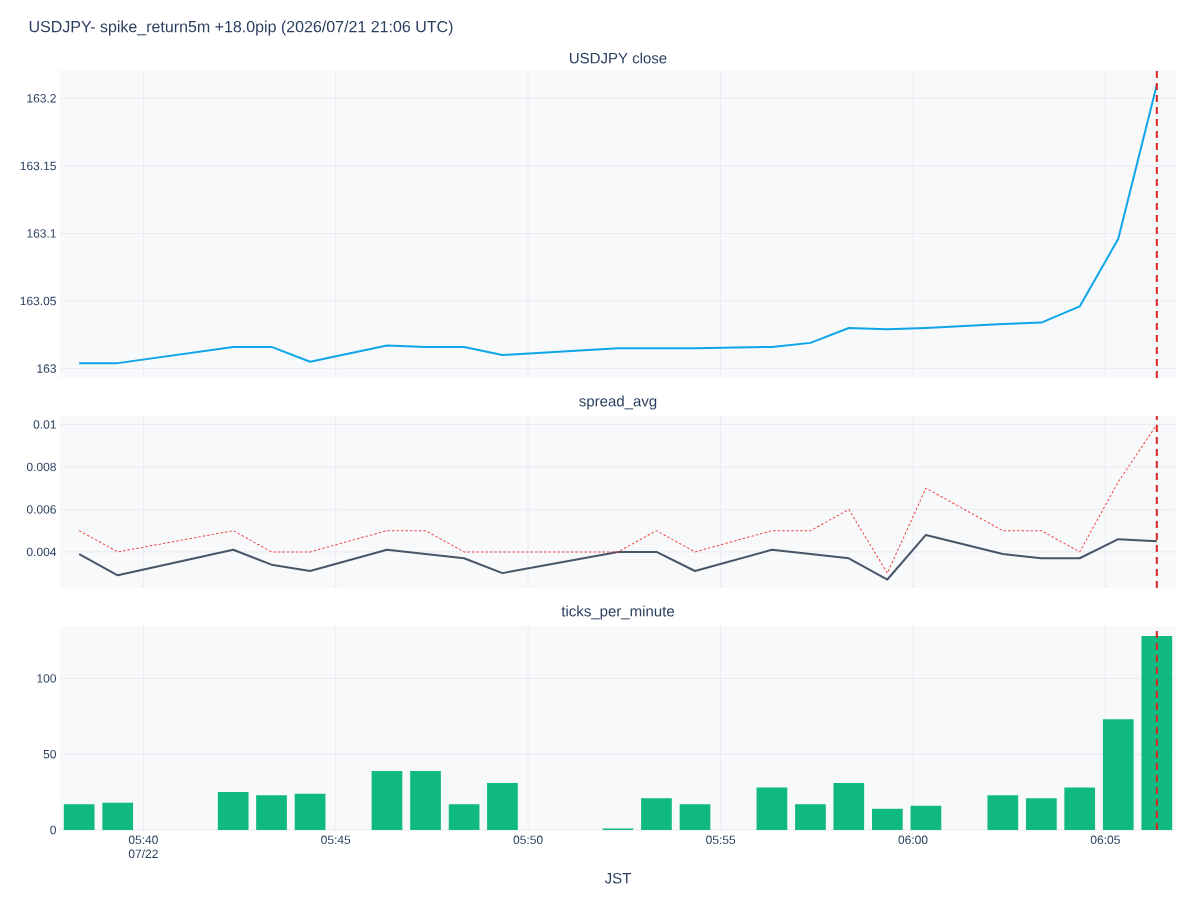  I want to click on y-tick-label: 0.01, so click(44, 424).